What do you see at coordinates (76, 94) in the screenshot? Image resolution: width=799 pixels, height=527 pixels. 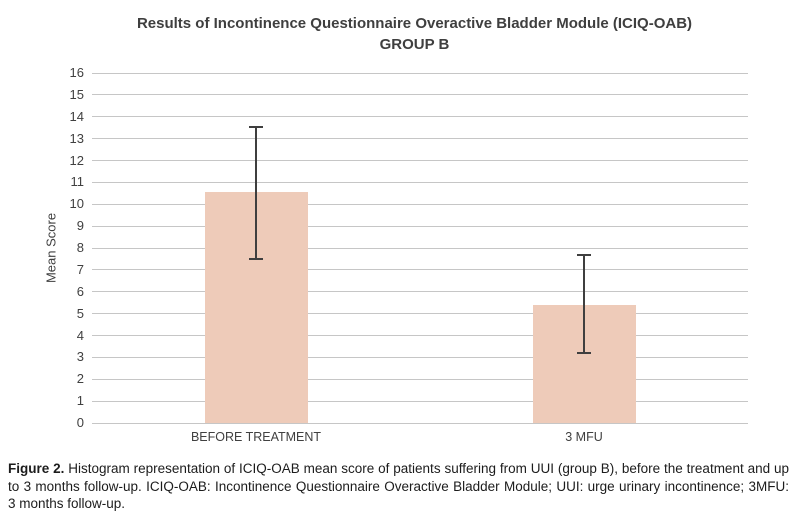 I see `y-tick-label: 15` at bounding box center [76, 94].